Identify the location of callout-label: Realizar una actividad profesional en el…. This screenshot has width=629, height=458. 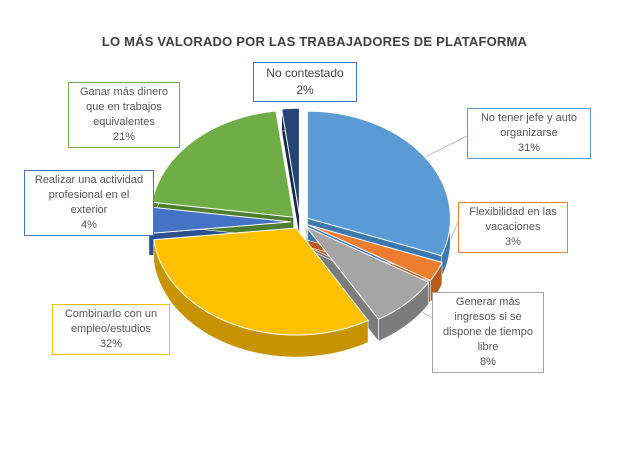
(89, 195).